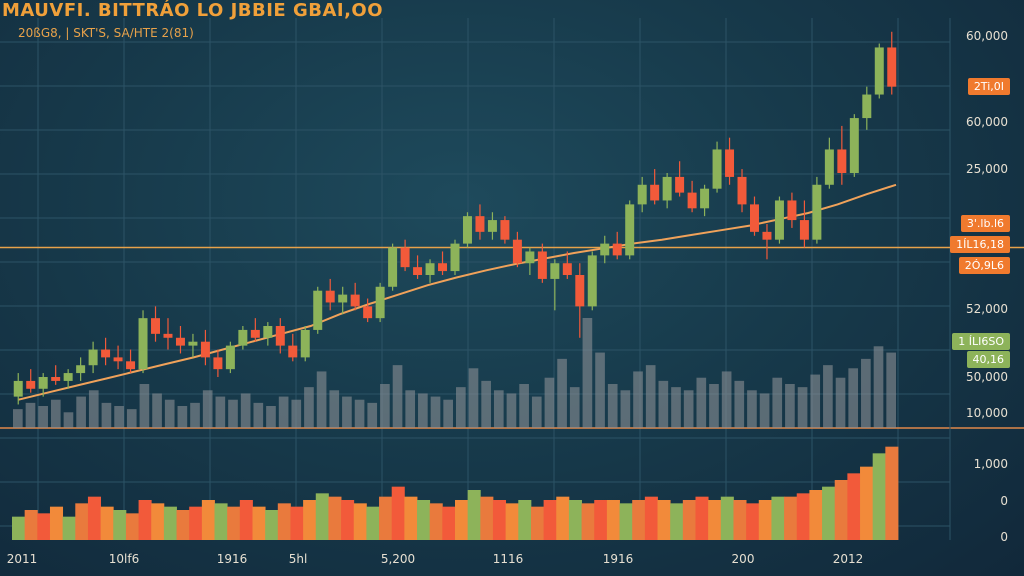 The width and height of the screenshot is (1024, 576). Describe the element at coordinates (987, 309) in the screenshot. I see `y-tick-label: 52,000` at that location.